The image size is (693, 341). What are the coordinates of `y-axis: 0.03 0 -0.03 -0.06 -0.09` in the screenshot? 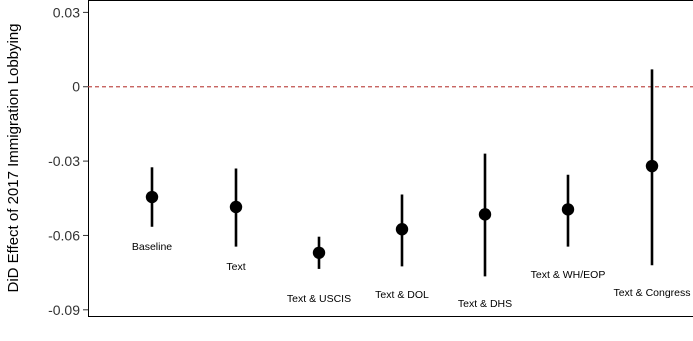 It's located at (68, 161).